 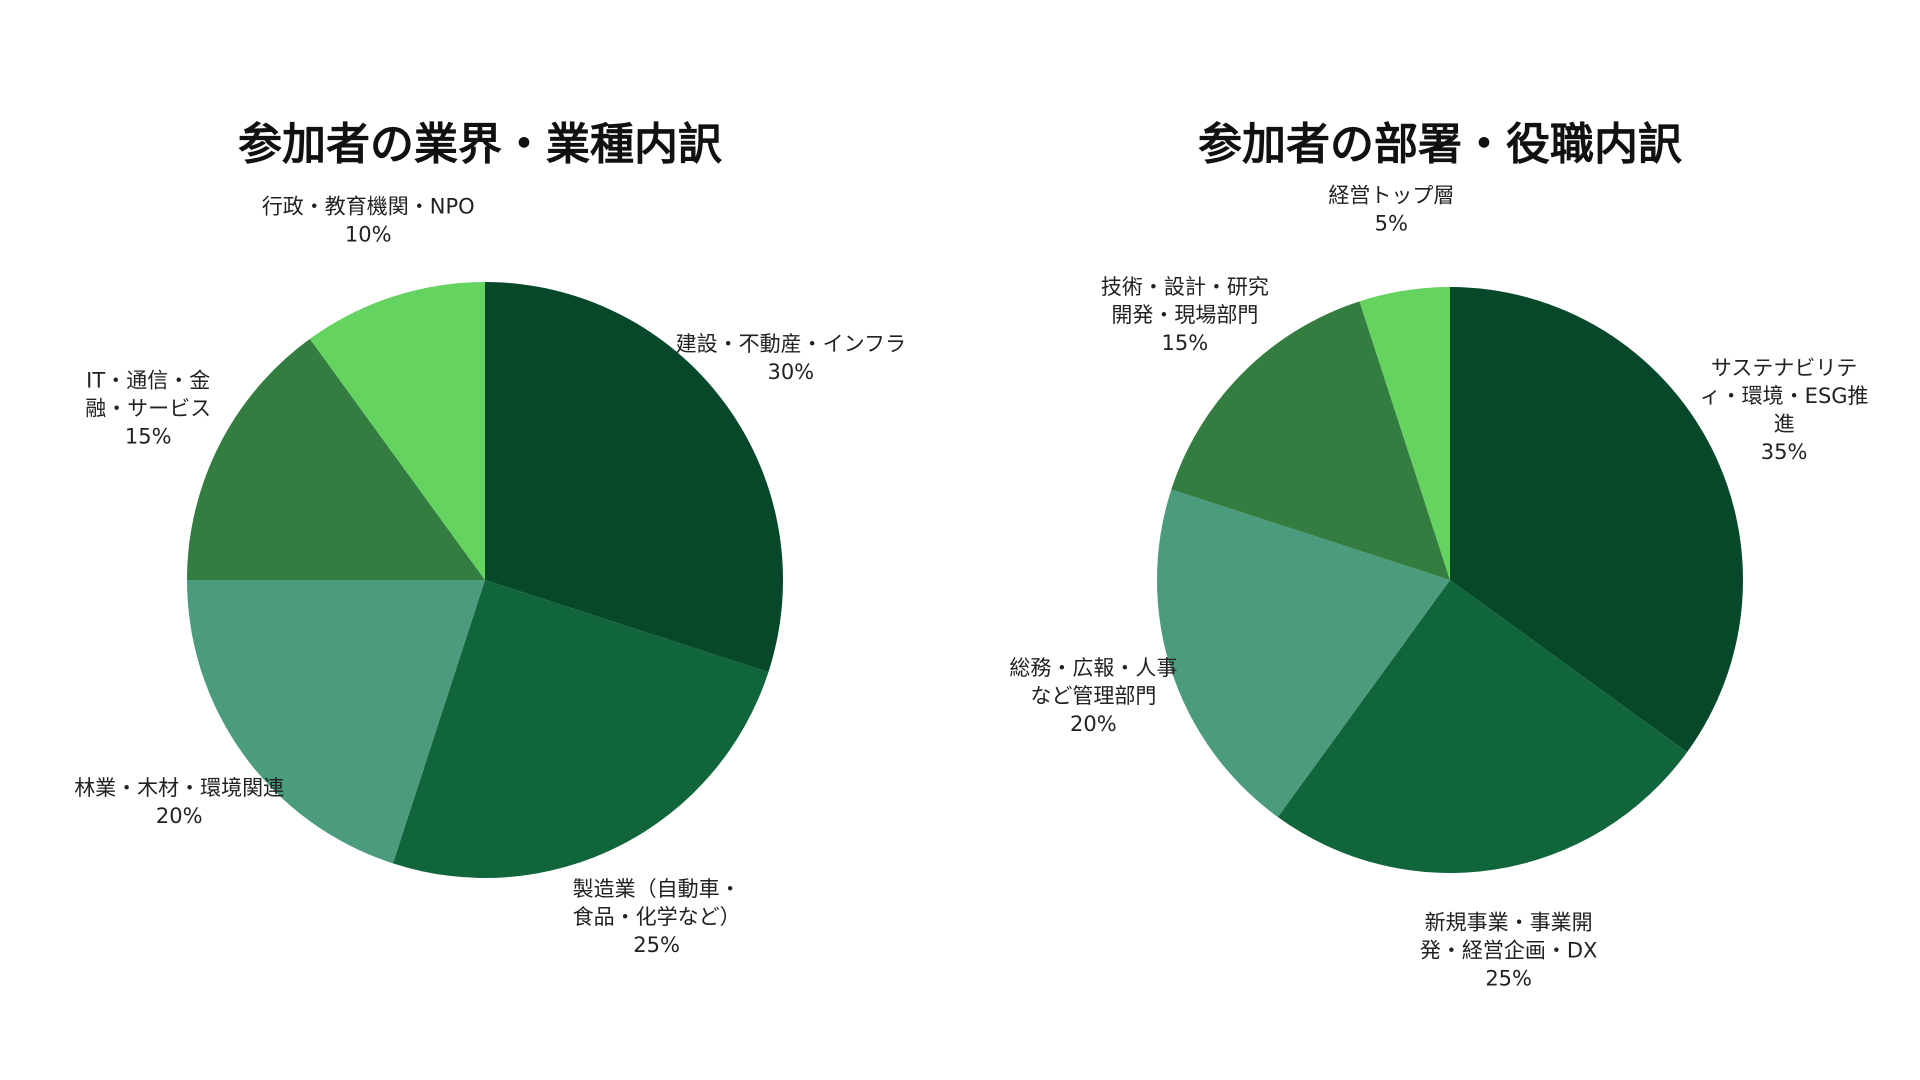 I want to click on department-slice-name-1-1: 発・経営企画・DX, so click(x=1509, y=950).